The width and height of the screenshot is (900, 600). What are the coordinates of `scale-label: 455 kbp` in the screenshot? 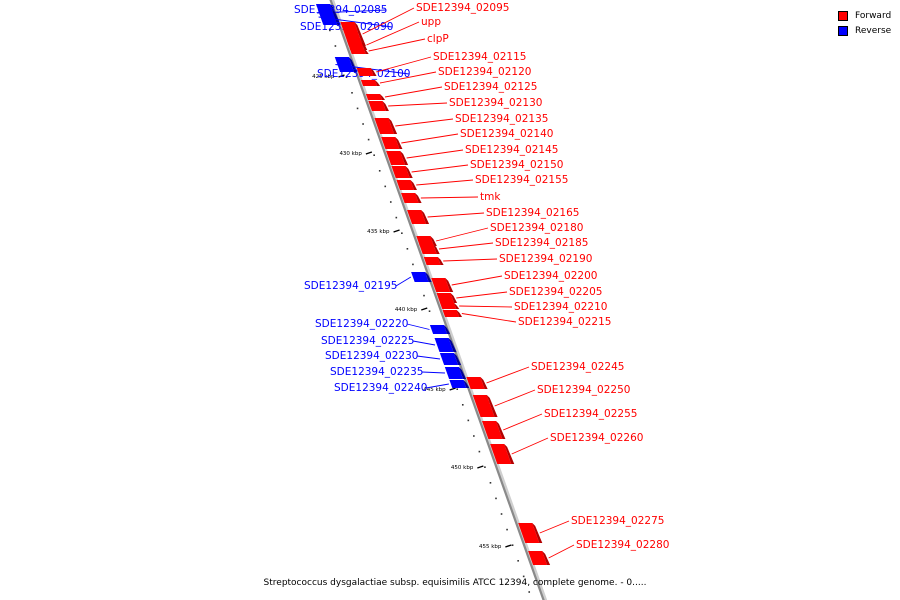 It's located at (490, 547).